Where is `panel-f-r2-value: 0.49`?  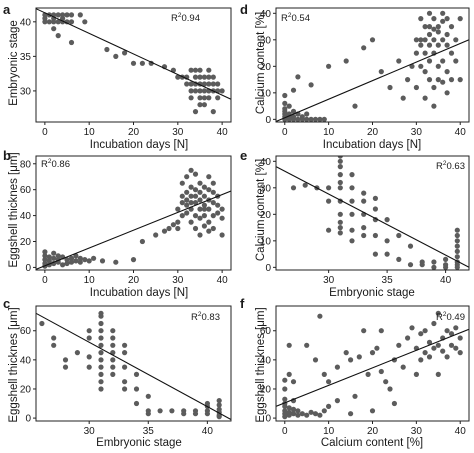 panel-f-r2-value: 0.49 is located at coordinates (456, 317).